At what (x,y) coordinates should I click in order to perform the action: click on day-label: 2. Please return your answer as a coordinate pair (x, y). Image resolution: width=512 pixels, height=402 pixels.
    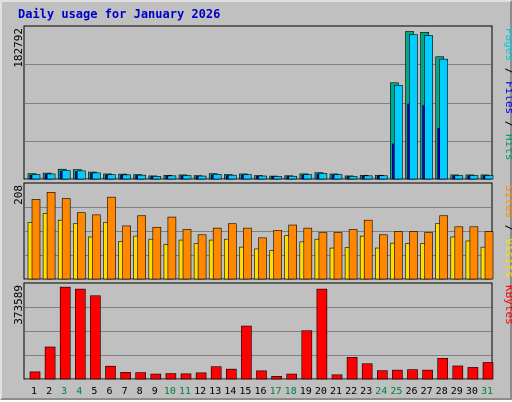
    Looking at the image, I should click on (49, 391).